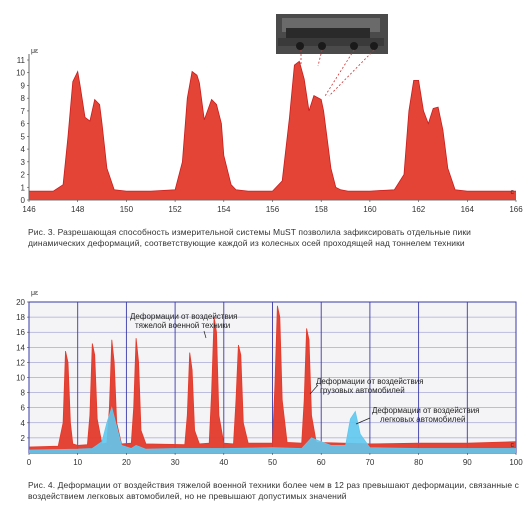 Image resolution: width=532 pixels, height=519 pixels. I want to click on ytick-label: 0, so click(23, 200).